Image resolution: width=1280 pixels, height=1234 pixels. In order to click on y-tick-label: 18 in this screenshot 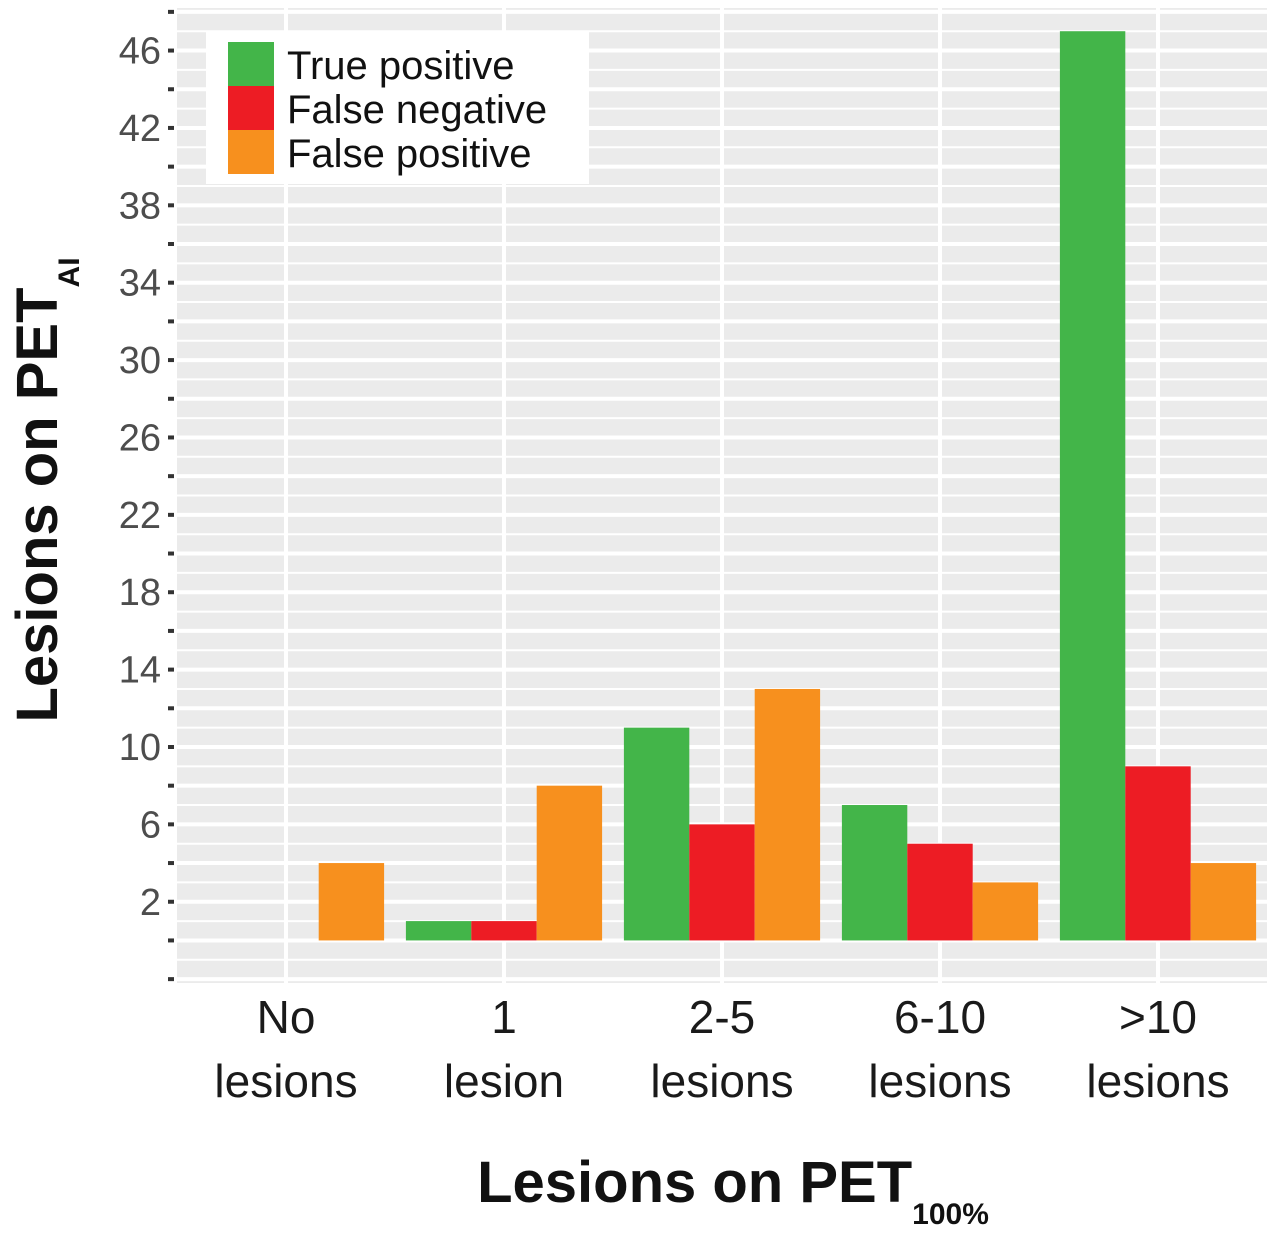, I will do `click(140, 593)`.